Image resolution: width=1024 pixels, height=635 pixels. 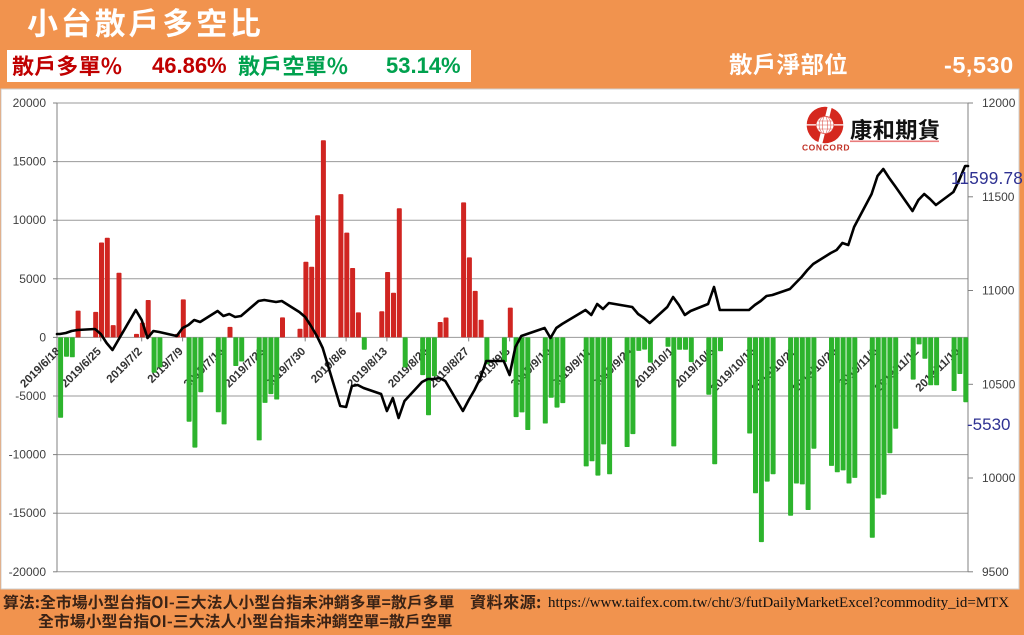 I want to click on svg-text: 20000, so click(x=30, y=103).